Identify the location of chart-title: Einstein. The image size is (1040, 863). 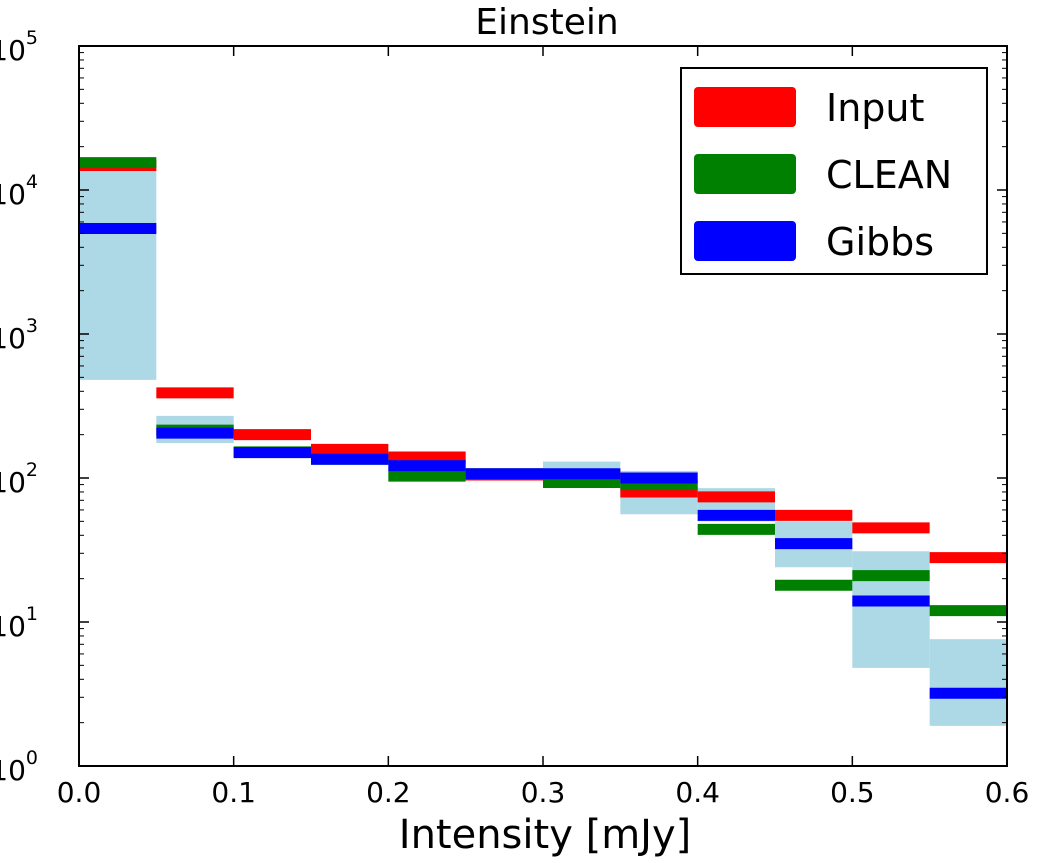
(546, 22).